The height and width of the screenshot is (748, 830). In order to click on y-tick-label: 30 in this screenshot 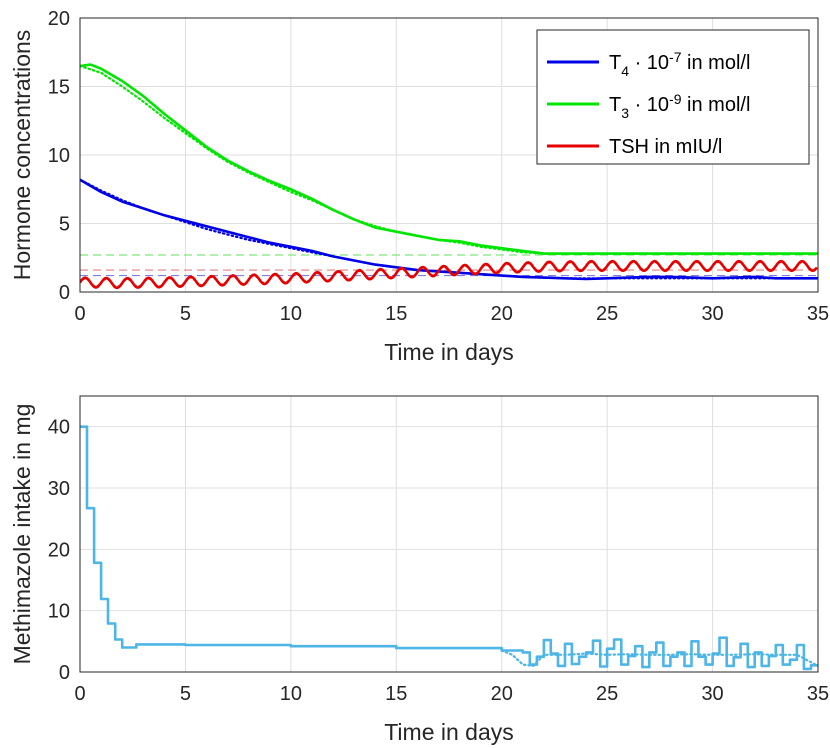, I will do `click(59, 489)`.